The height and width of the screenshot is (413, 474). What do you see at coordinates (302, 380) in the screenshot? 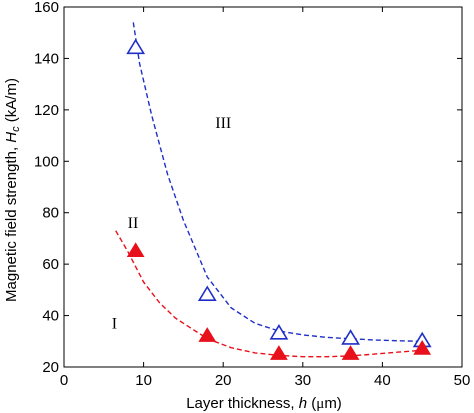
I see `x-tick-label: 30` at bounding box center [302, 380].